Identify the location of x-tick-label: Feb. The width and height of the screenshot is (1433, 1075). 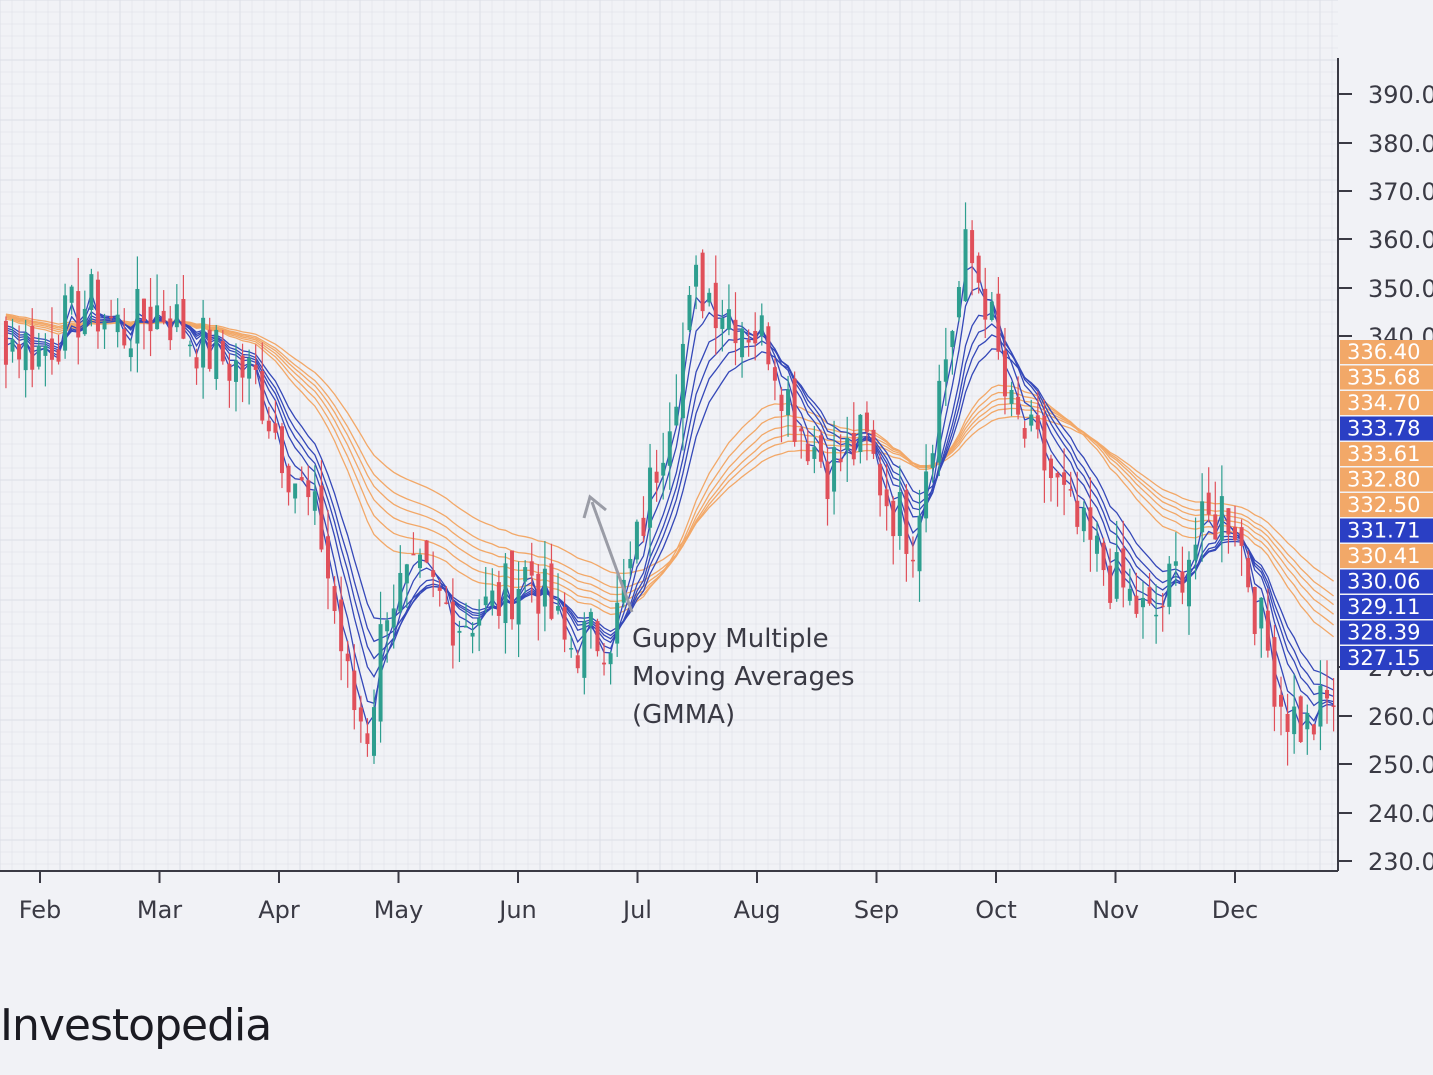
(40, 910).